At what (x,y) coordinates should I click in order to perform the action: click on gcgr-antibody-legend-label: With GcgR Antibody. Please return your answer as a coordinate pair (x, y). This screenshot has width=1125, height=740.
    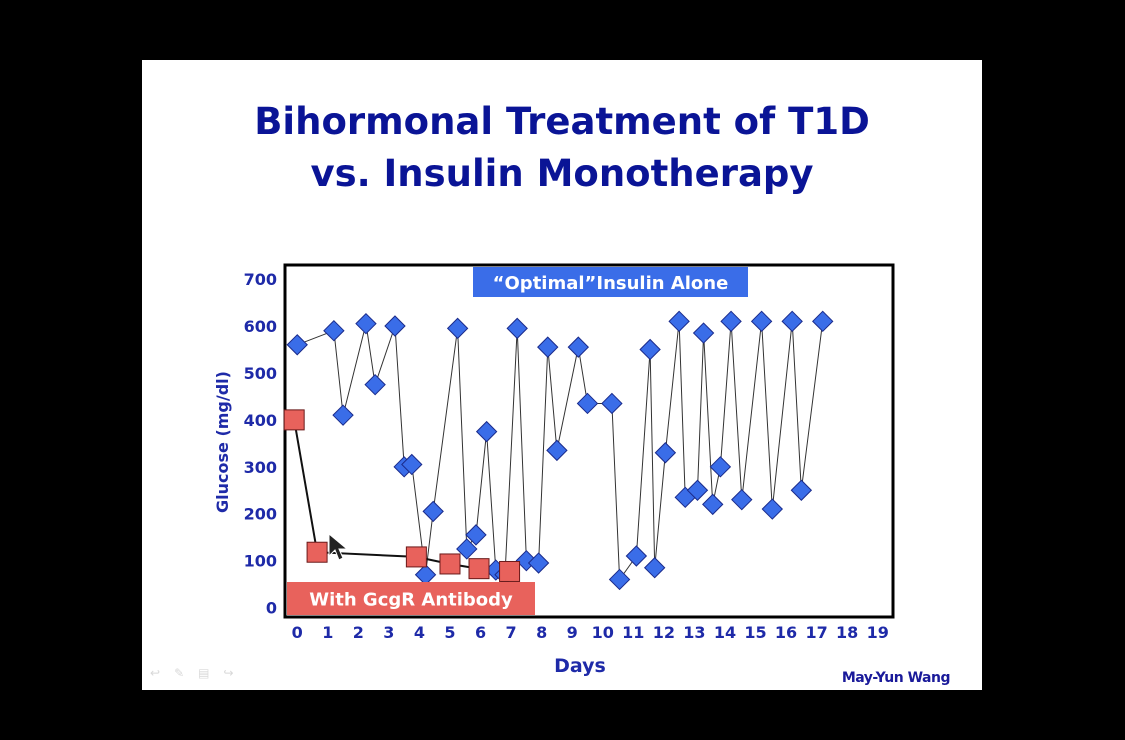
    Looking at the image, I should click on (411, 600).